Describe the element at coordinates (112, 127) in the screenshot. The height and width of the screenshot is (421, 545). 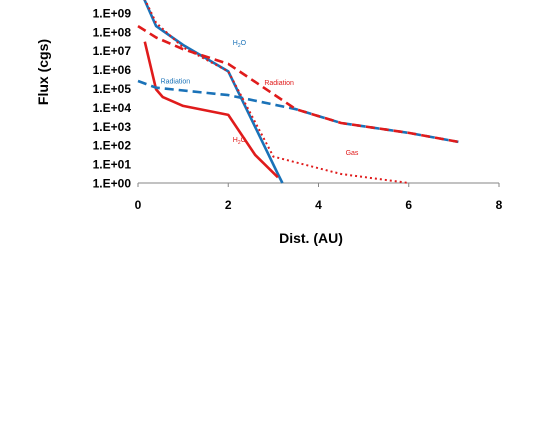
I see `y-tick-label: 1.E+03` at that location.